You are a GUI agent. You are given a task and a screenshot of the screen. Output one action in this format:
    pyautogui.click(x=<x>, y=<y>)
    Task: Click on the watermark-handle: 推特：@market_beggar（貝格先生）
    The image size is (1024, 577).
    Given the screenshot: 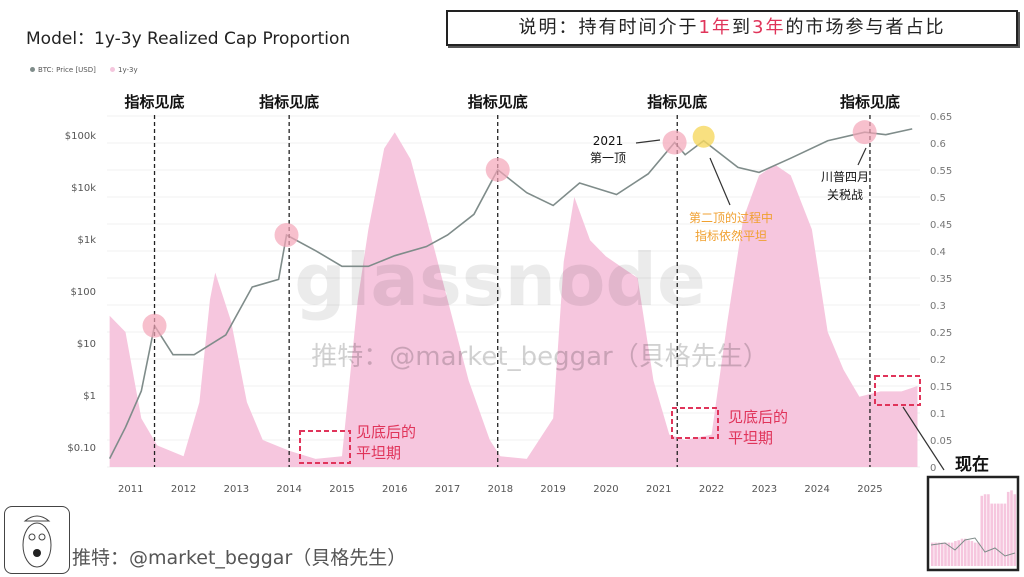 What is the action you would take?
    pyautogui.click(x=539, y=357)
    